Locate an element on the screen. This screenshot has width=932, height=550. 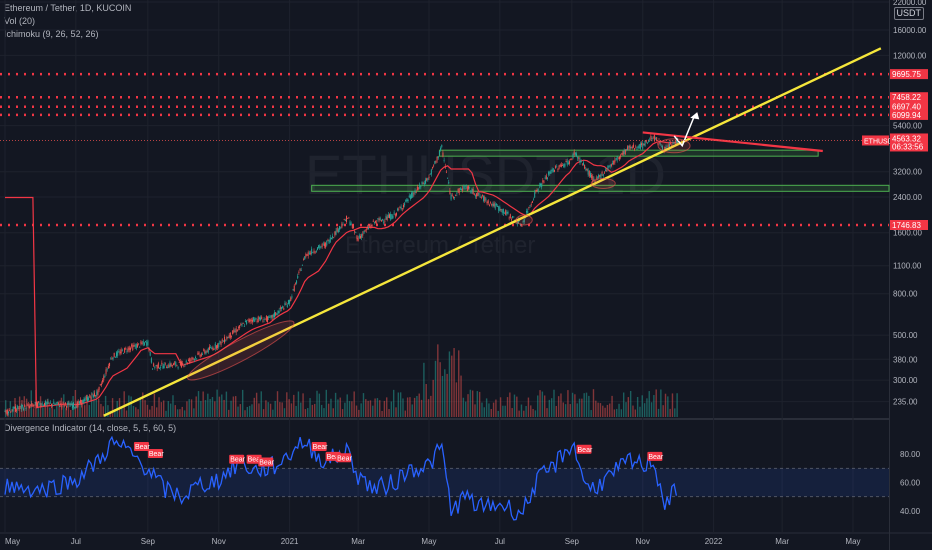
oscillator-tick-label: 80.00 is located at coordinates (910, 454).